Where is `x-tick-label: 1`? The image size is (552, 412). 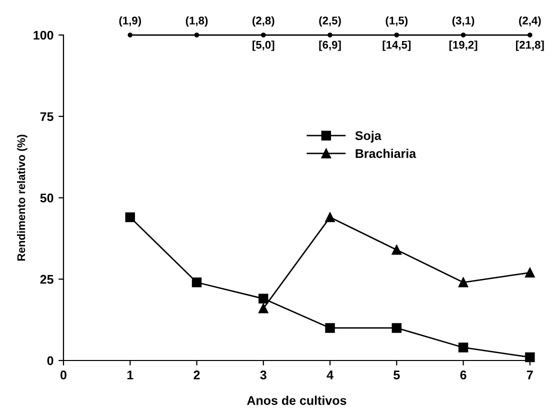 x-tick-label: 1 is located at coordinates (130, 375).